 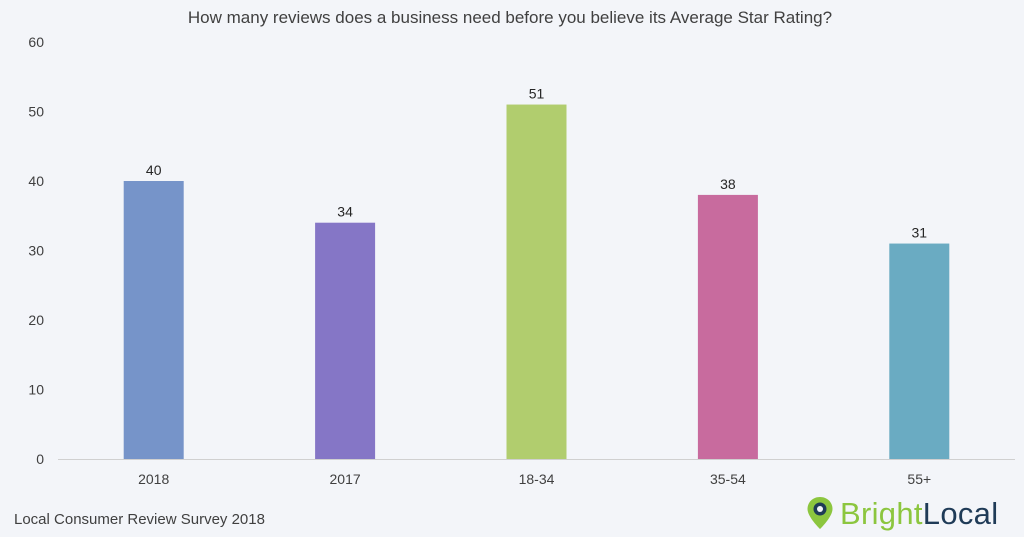 I want to click on y-tick-label: 20, so click(x=36, y=320).